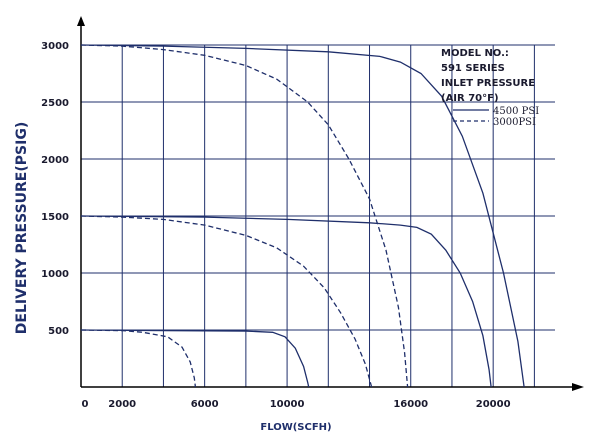 This screenshot has width=600, height=444. Describe the element at coordinates (488, 83) in the screenshot. I see `legend-title-line-3: INLET PRESSURE` at that location.